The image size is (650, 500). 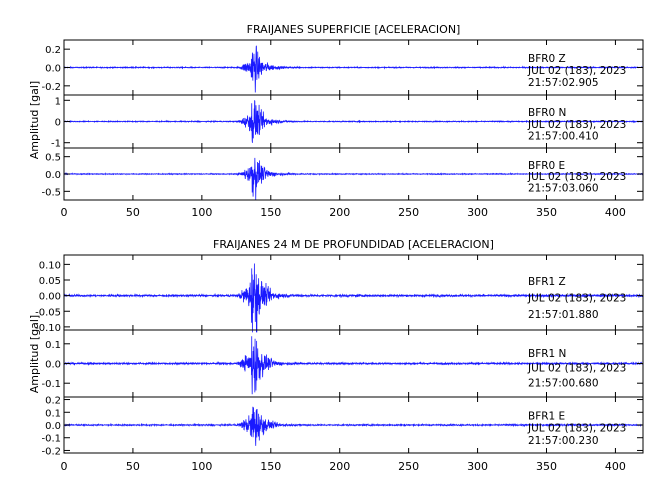 I want to click on station-label: BFR0 N, so click(x=547, y=113).